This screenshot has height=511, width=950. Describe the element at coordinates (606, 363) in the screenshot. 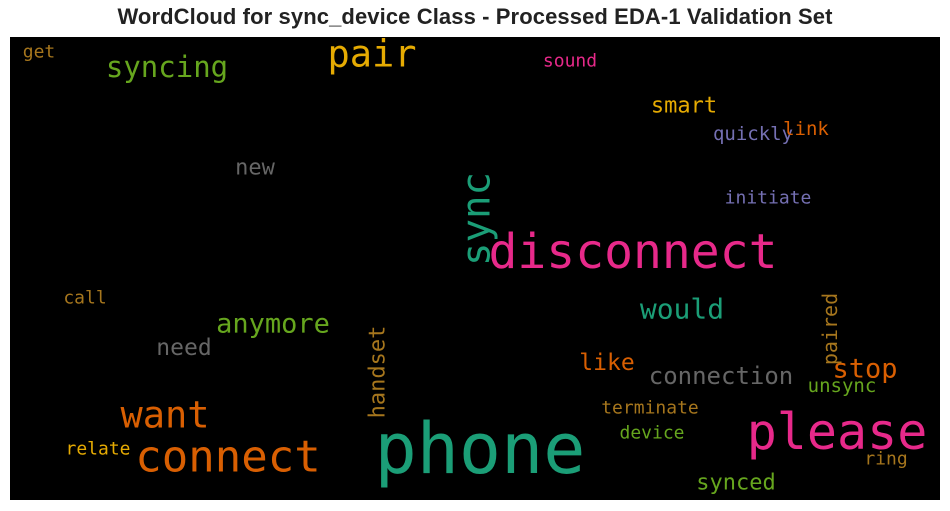

I see `word-like: like` at that location.